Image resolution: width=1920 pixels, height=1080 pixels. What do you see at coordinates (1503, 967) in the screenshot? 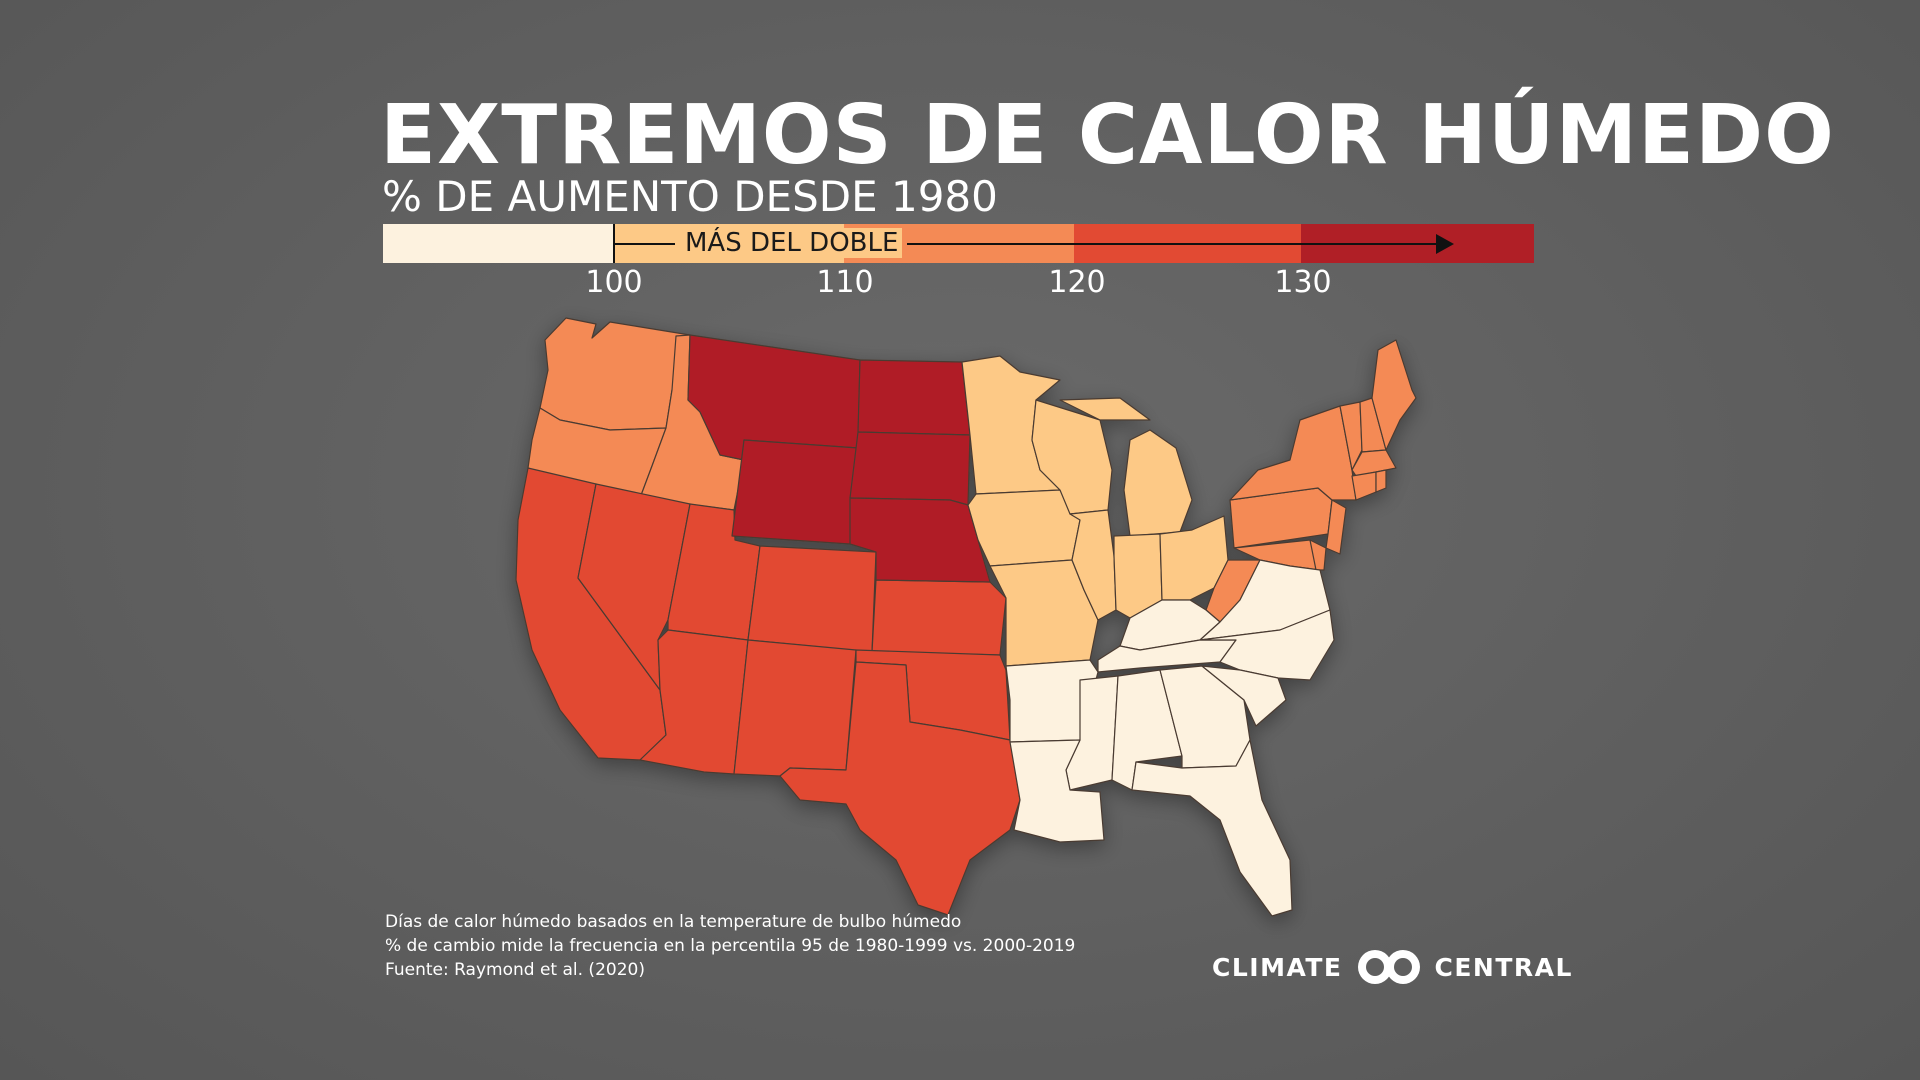
I see `brand-text-right: CENTRAL` at bounding box center [1503, 967].